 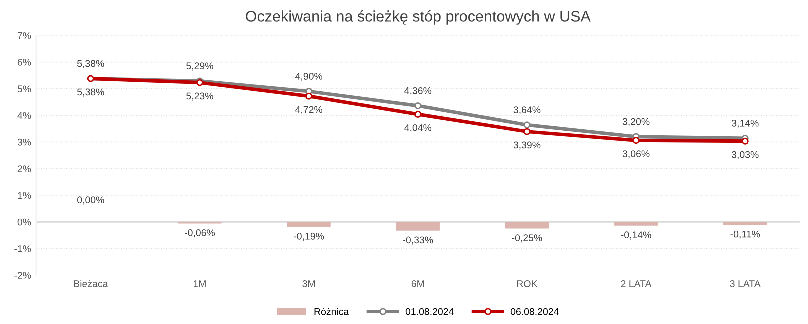 I want to click on y-tick-label: 4%, so click(x=25, y=116).